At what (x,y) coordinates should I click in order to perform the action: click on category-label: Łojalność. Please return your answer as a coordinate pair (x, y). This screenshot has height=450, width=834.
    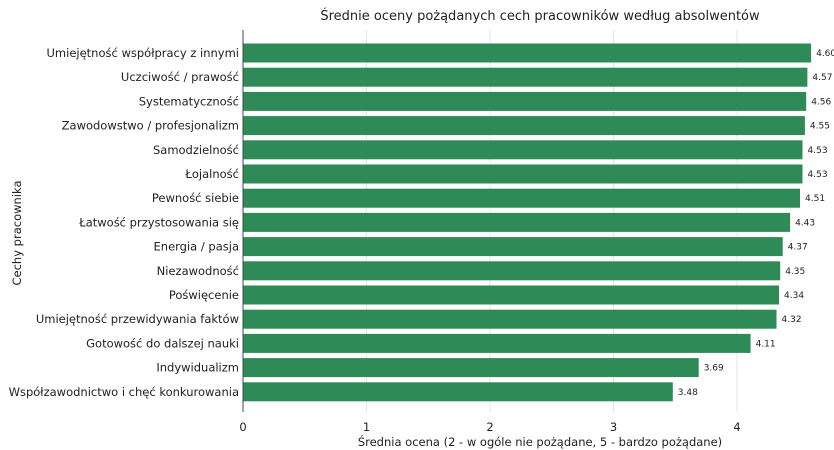
    Looking at the image, I should click on (211, 174).